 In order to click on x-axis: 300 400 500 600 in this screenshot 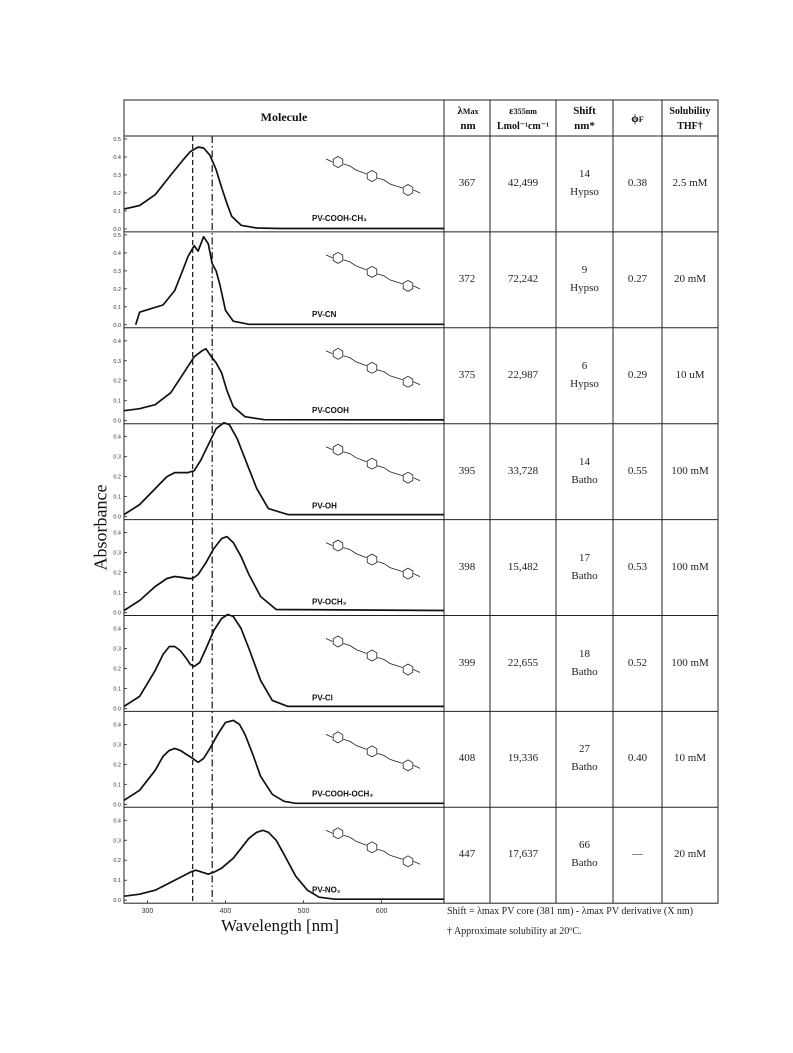, I will do `click(265, 907)`.